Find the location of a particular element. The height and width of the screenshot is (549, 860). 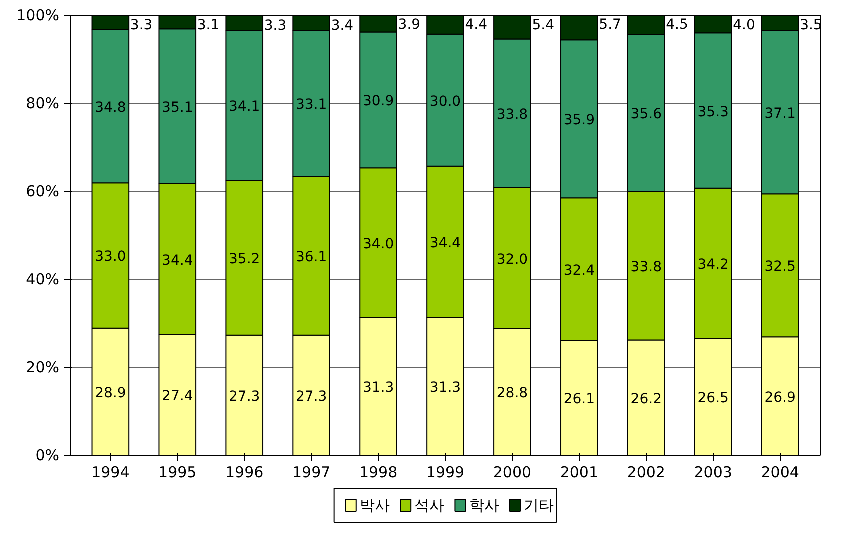

data-label: 30.9 is located at coordinates (378, 102).